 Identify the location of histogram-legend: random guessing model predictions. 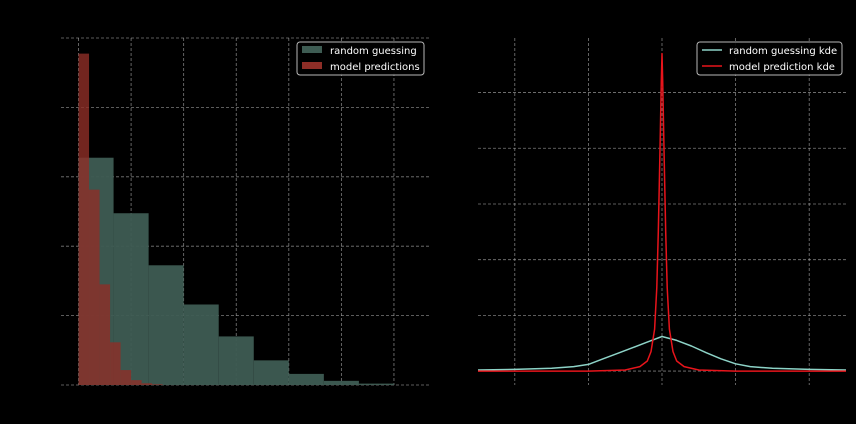
(360, 58).